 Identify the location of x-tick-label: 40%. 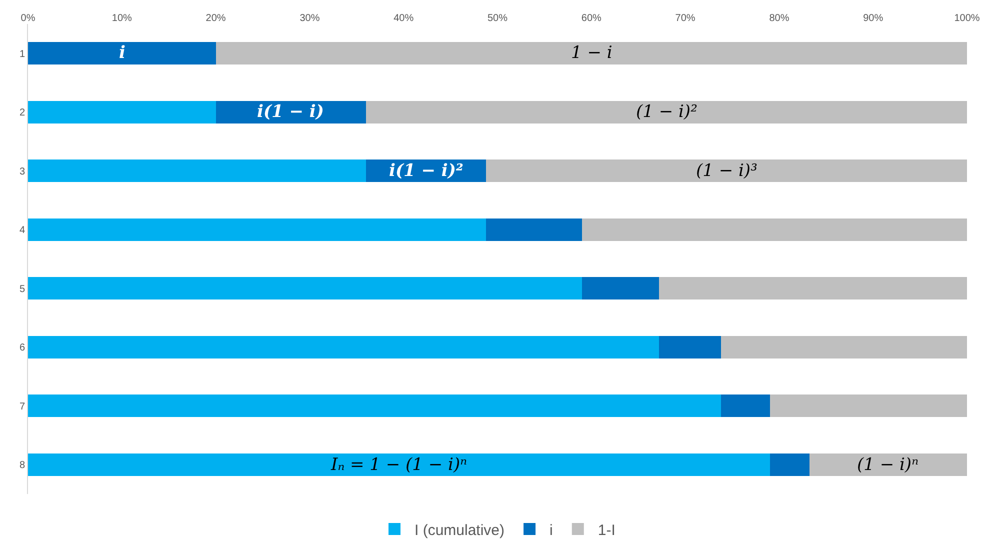
(404, 18).